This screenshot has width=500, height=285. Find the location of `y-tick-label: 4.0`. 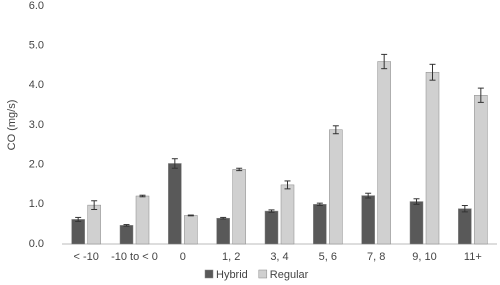

y-tick-label: 4.0 is located at coordinates (36, 85).